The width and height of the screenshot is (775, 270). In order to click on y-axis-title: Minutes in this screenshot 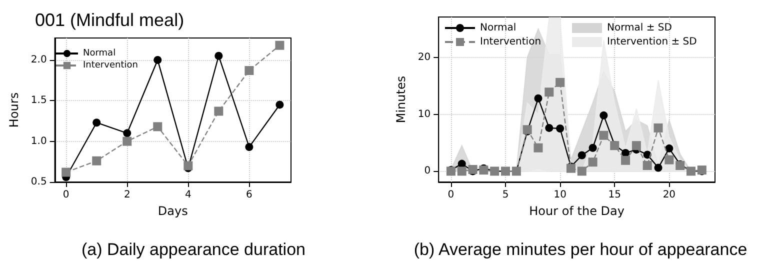, I will do `click(401, 100)`.